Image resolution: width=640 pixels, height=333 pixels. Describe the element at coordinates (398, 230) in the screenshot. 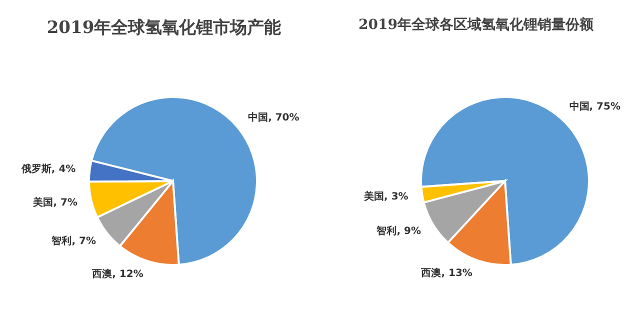

I see `slice-label: 智利, 9%` at that location.